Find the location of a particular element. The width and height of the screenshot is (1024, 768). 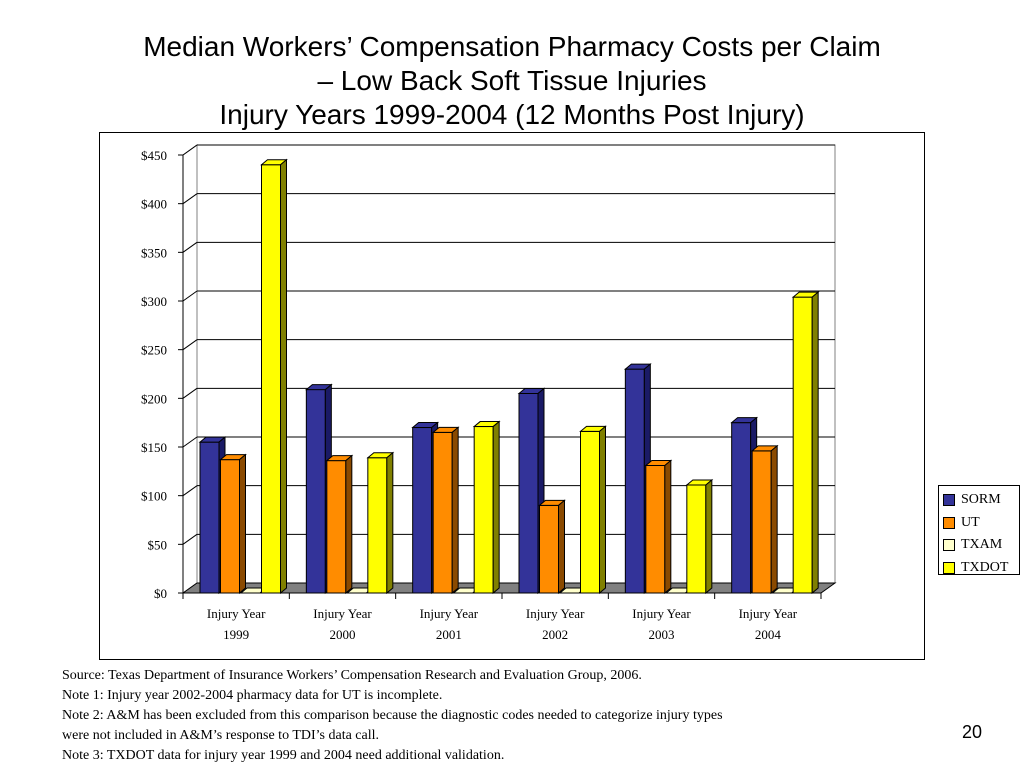

legend-item-txam: TXAM is located at coordinates (981, 545).